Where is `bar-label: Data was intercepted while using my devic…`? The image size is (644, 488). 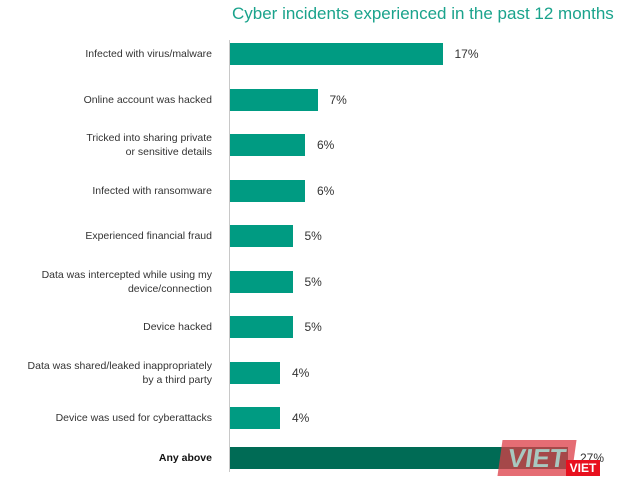 bar-label: Data was intercepted while using my devic… is located at coordinates (126, 281).